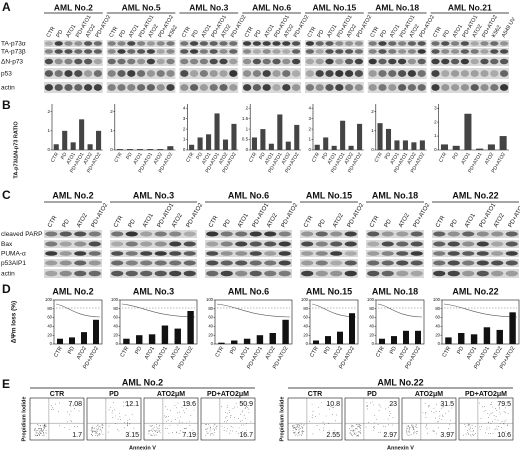  I want to click on y-tick-label: 3, so click(435, 107).